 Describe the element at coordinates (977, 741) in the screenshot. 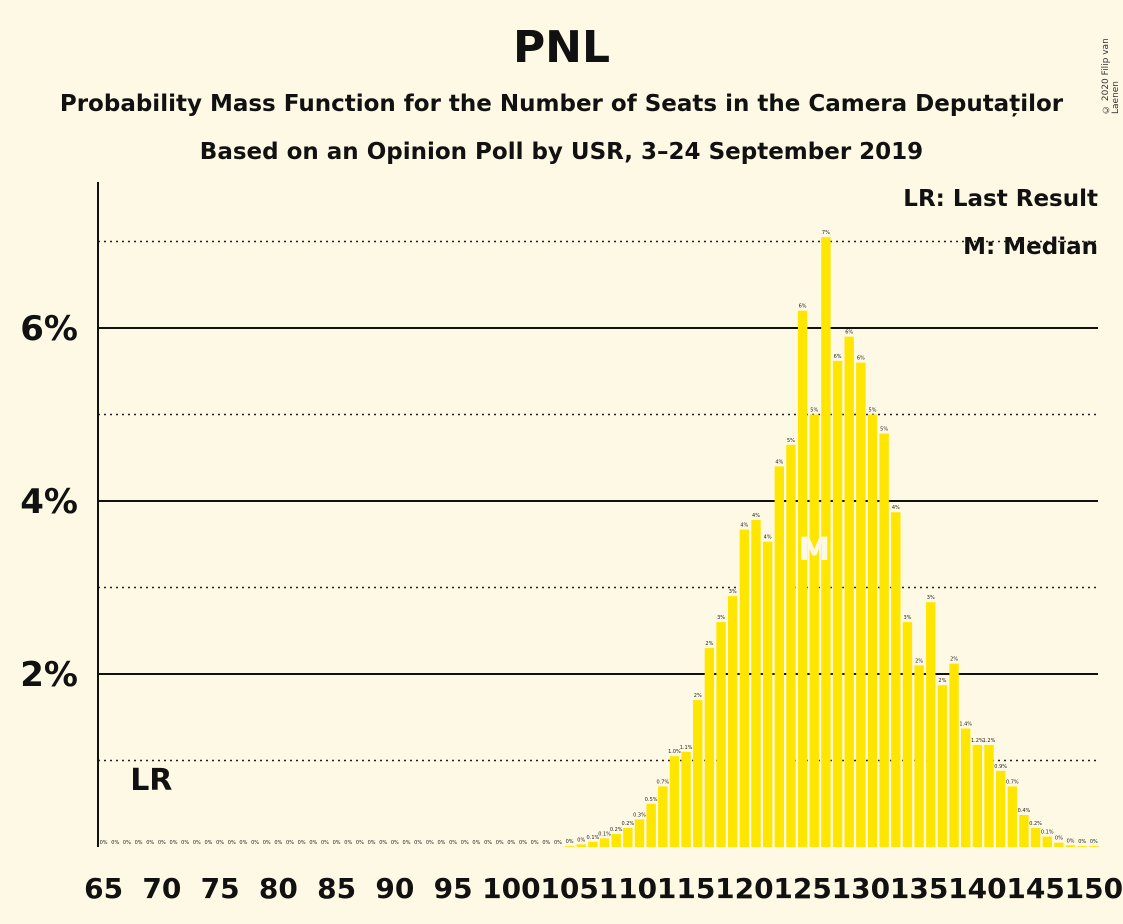

I see `data-label: 1.2%` at that location.